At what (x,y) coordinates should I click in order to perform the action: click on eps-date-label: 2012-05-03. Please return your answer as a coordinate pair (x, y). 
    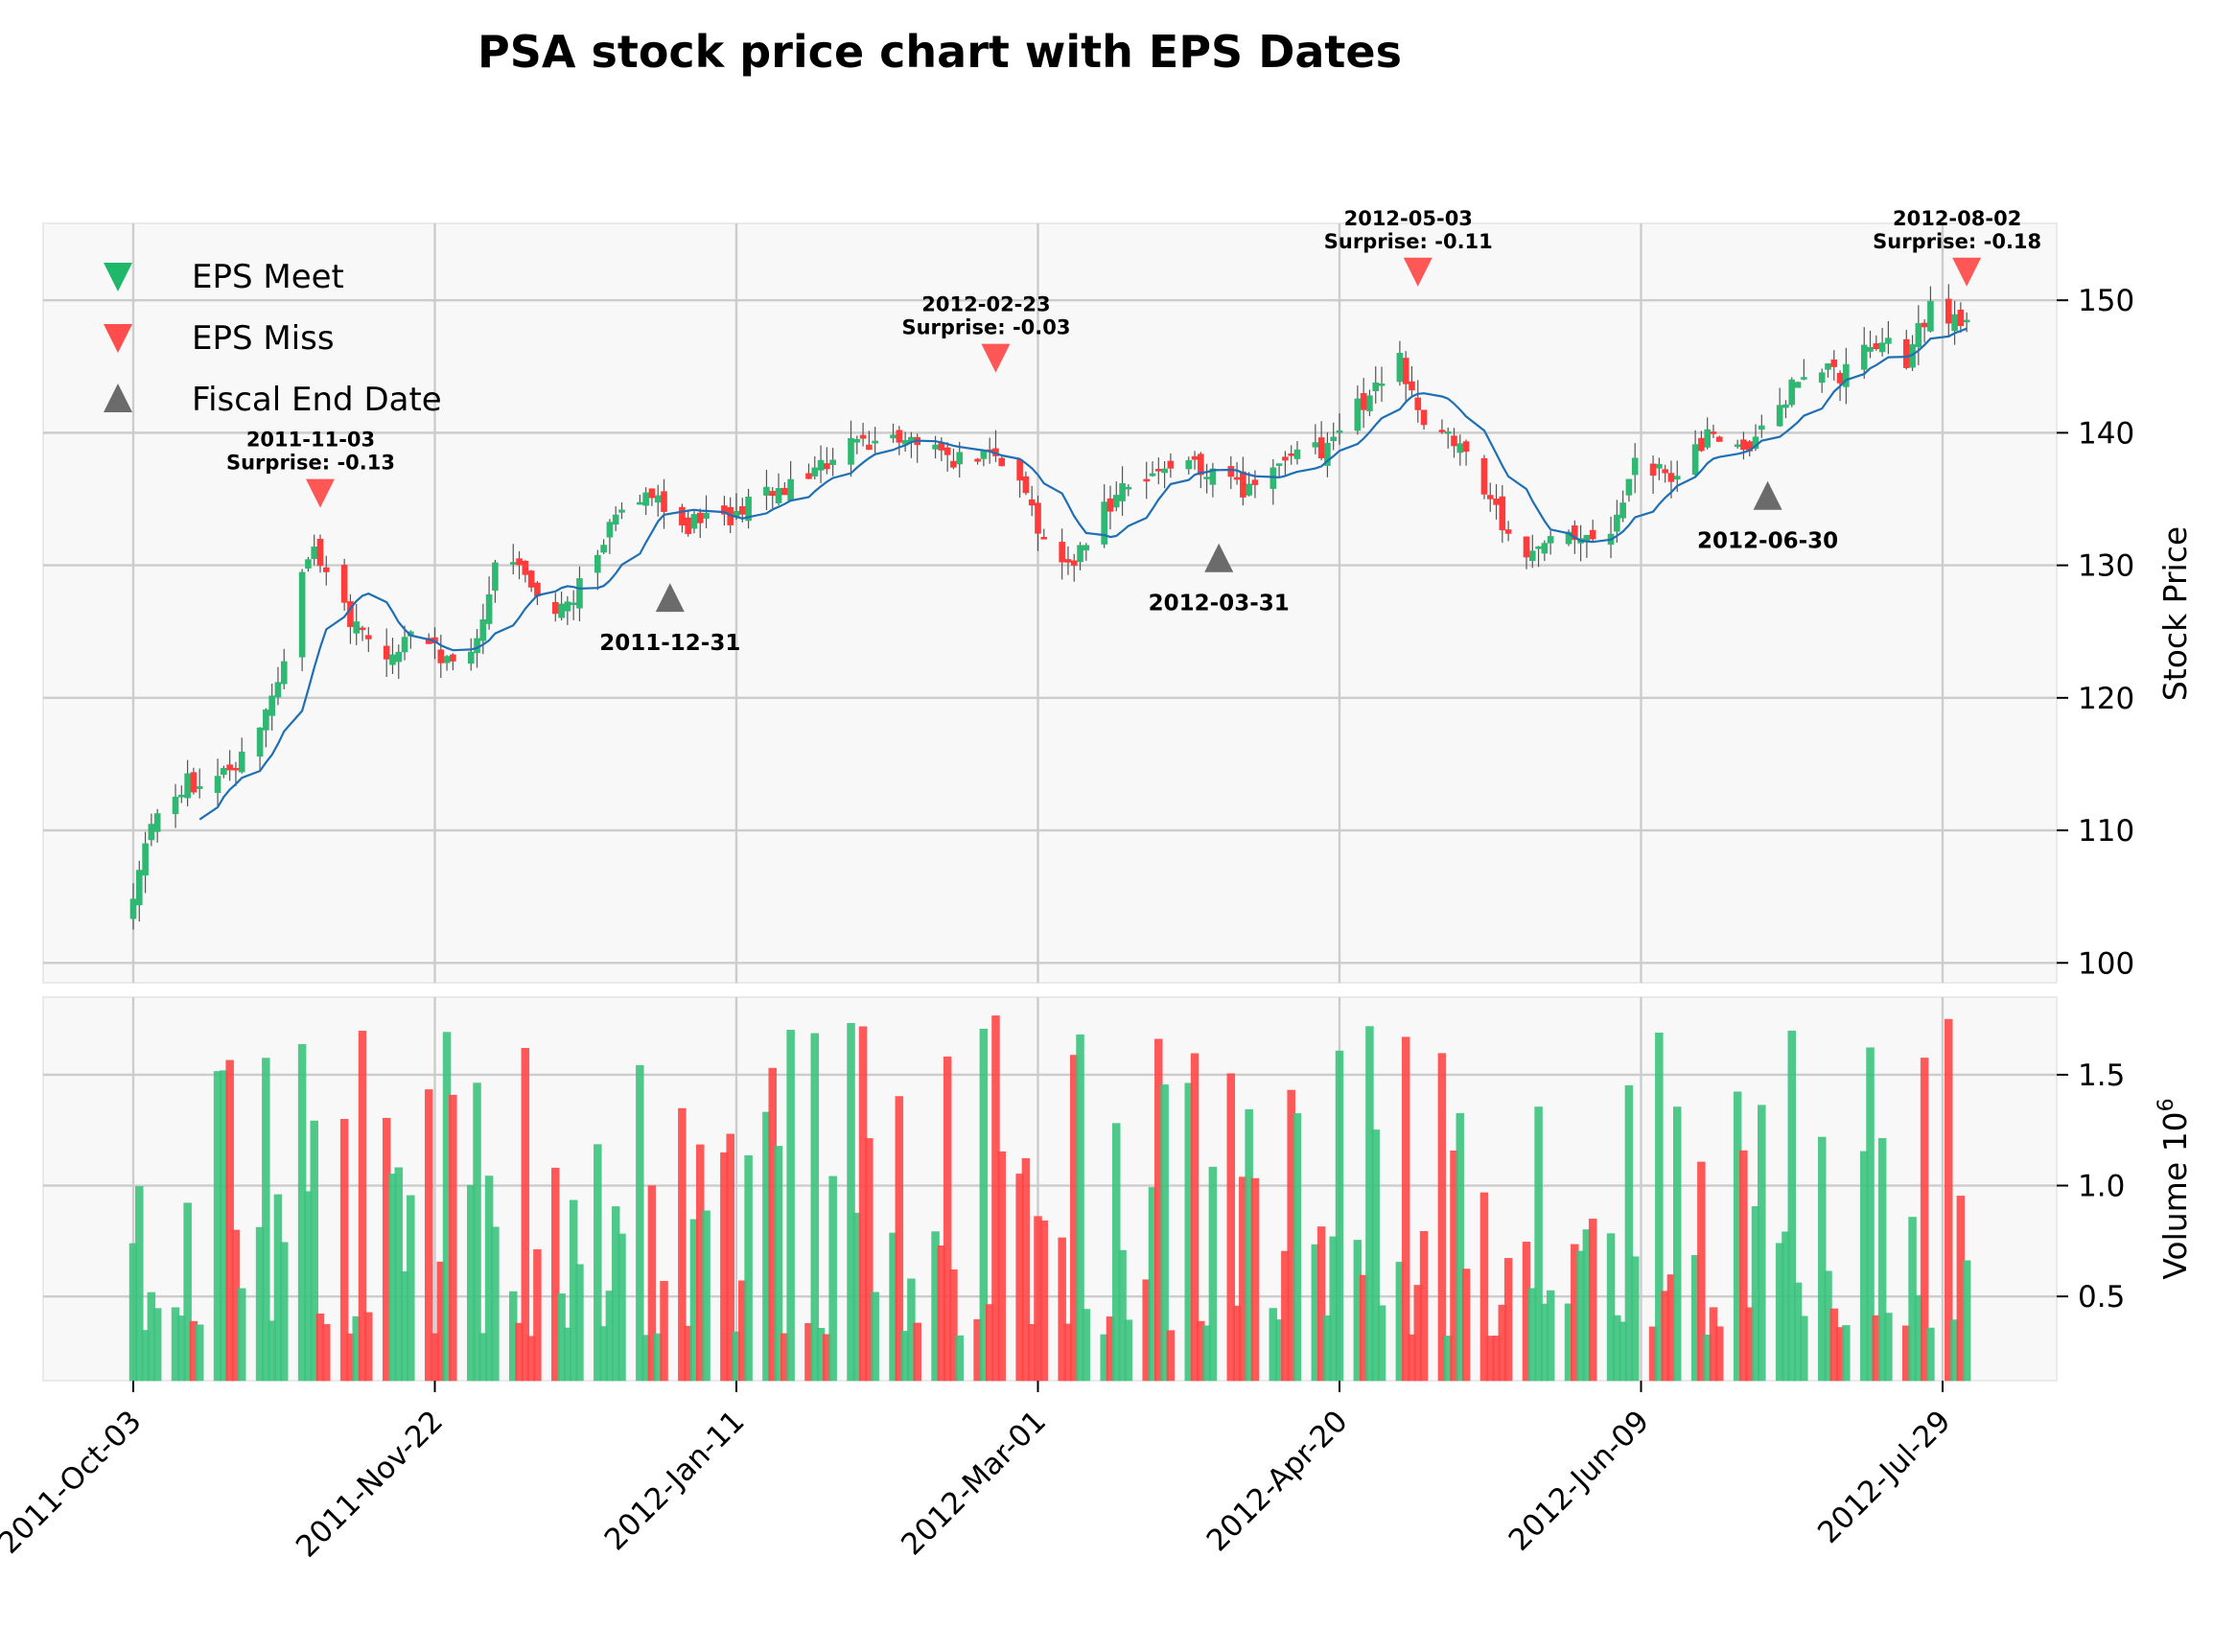
    Looking at the image, I should click on (1408, 218).